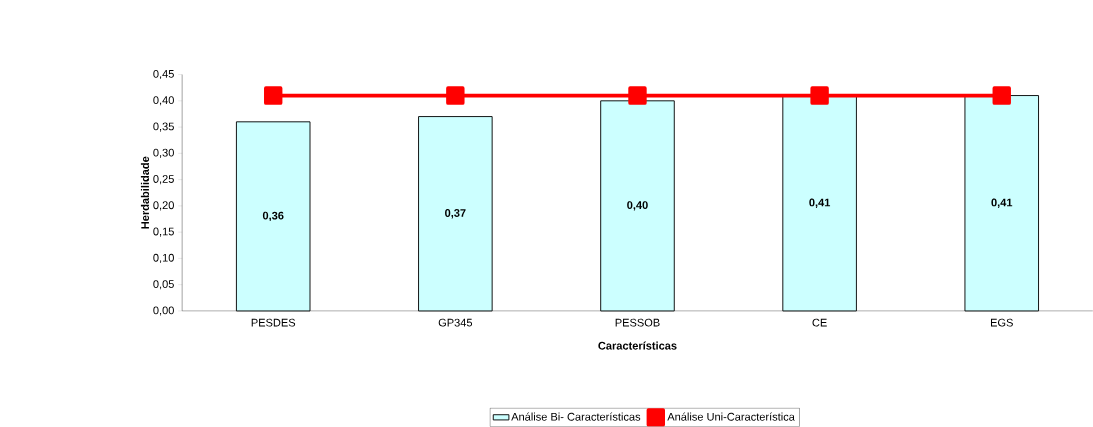 This screenshot has height=427, width=1093. I want to click on x-tick-label: GP345, so click(455, 322).